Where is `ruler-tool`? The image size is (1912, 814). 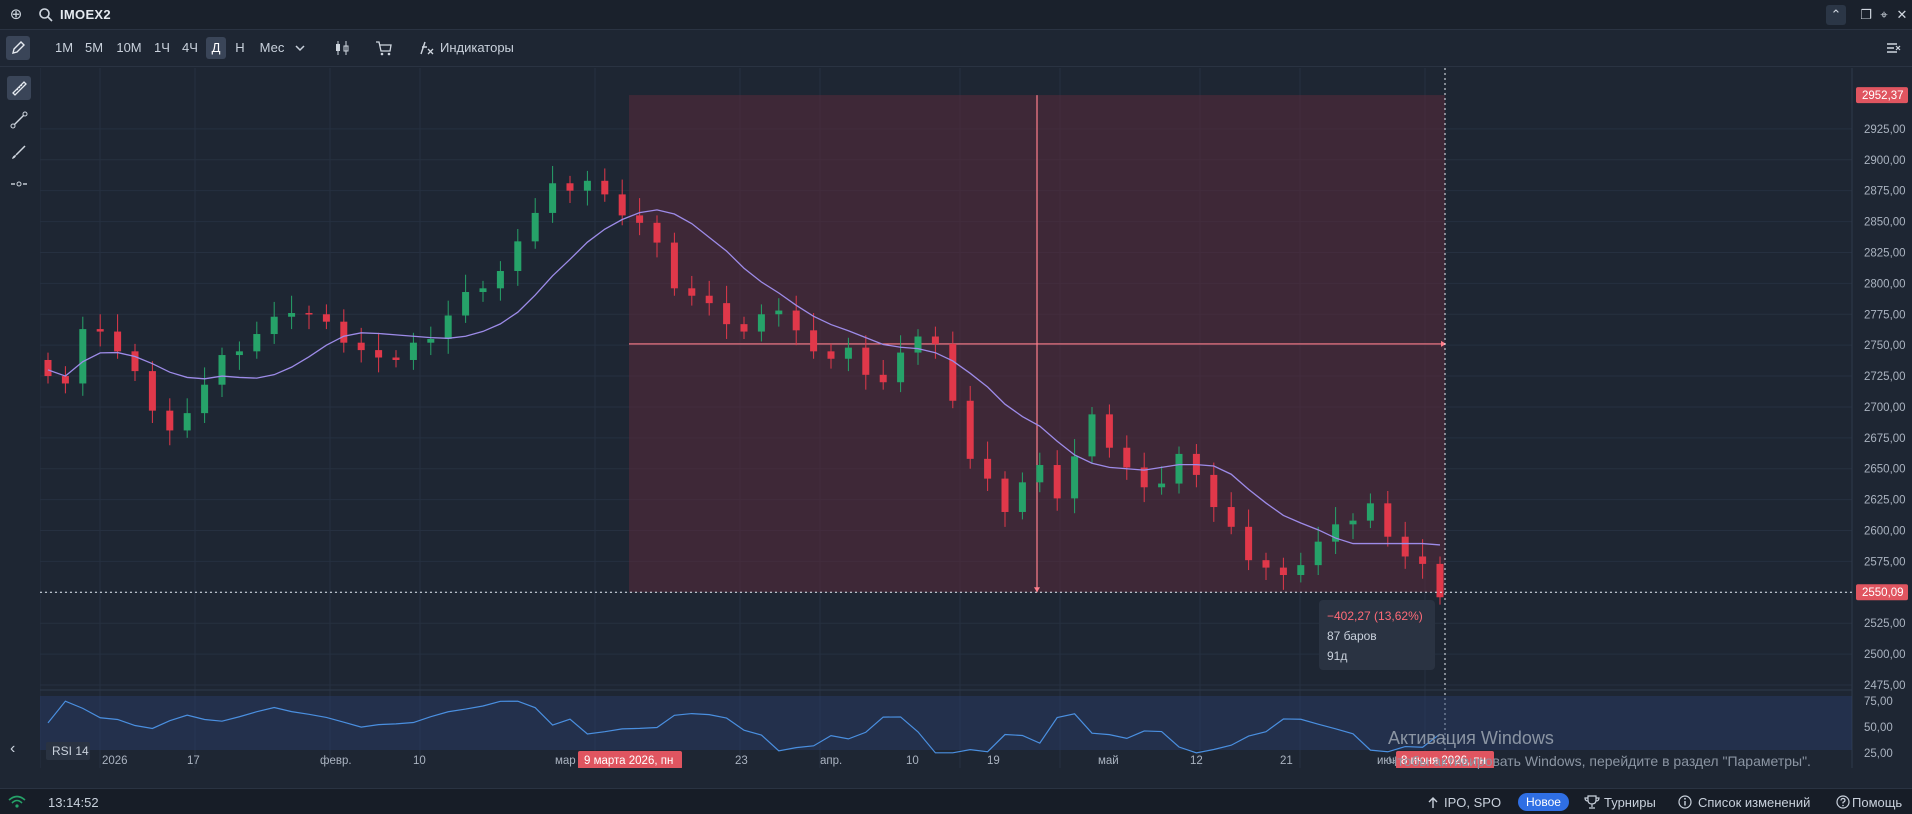 ruler-tool is located at coordinates (19, 88).